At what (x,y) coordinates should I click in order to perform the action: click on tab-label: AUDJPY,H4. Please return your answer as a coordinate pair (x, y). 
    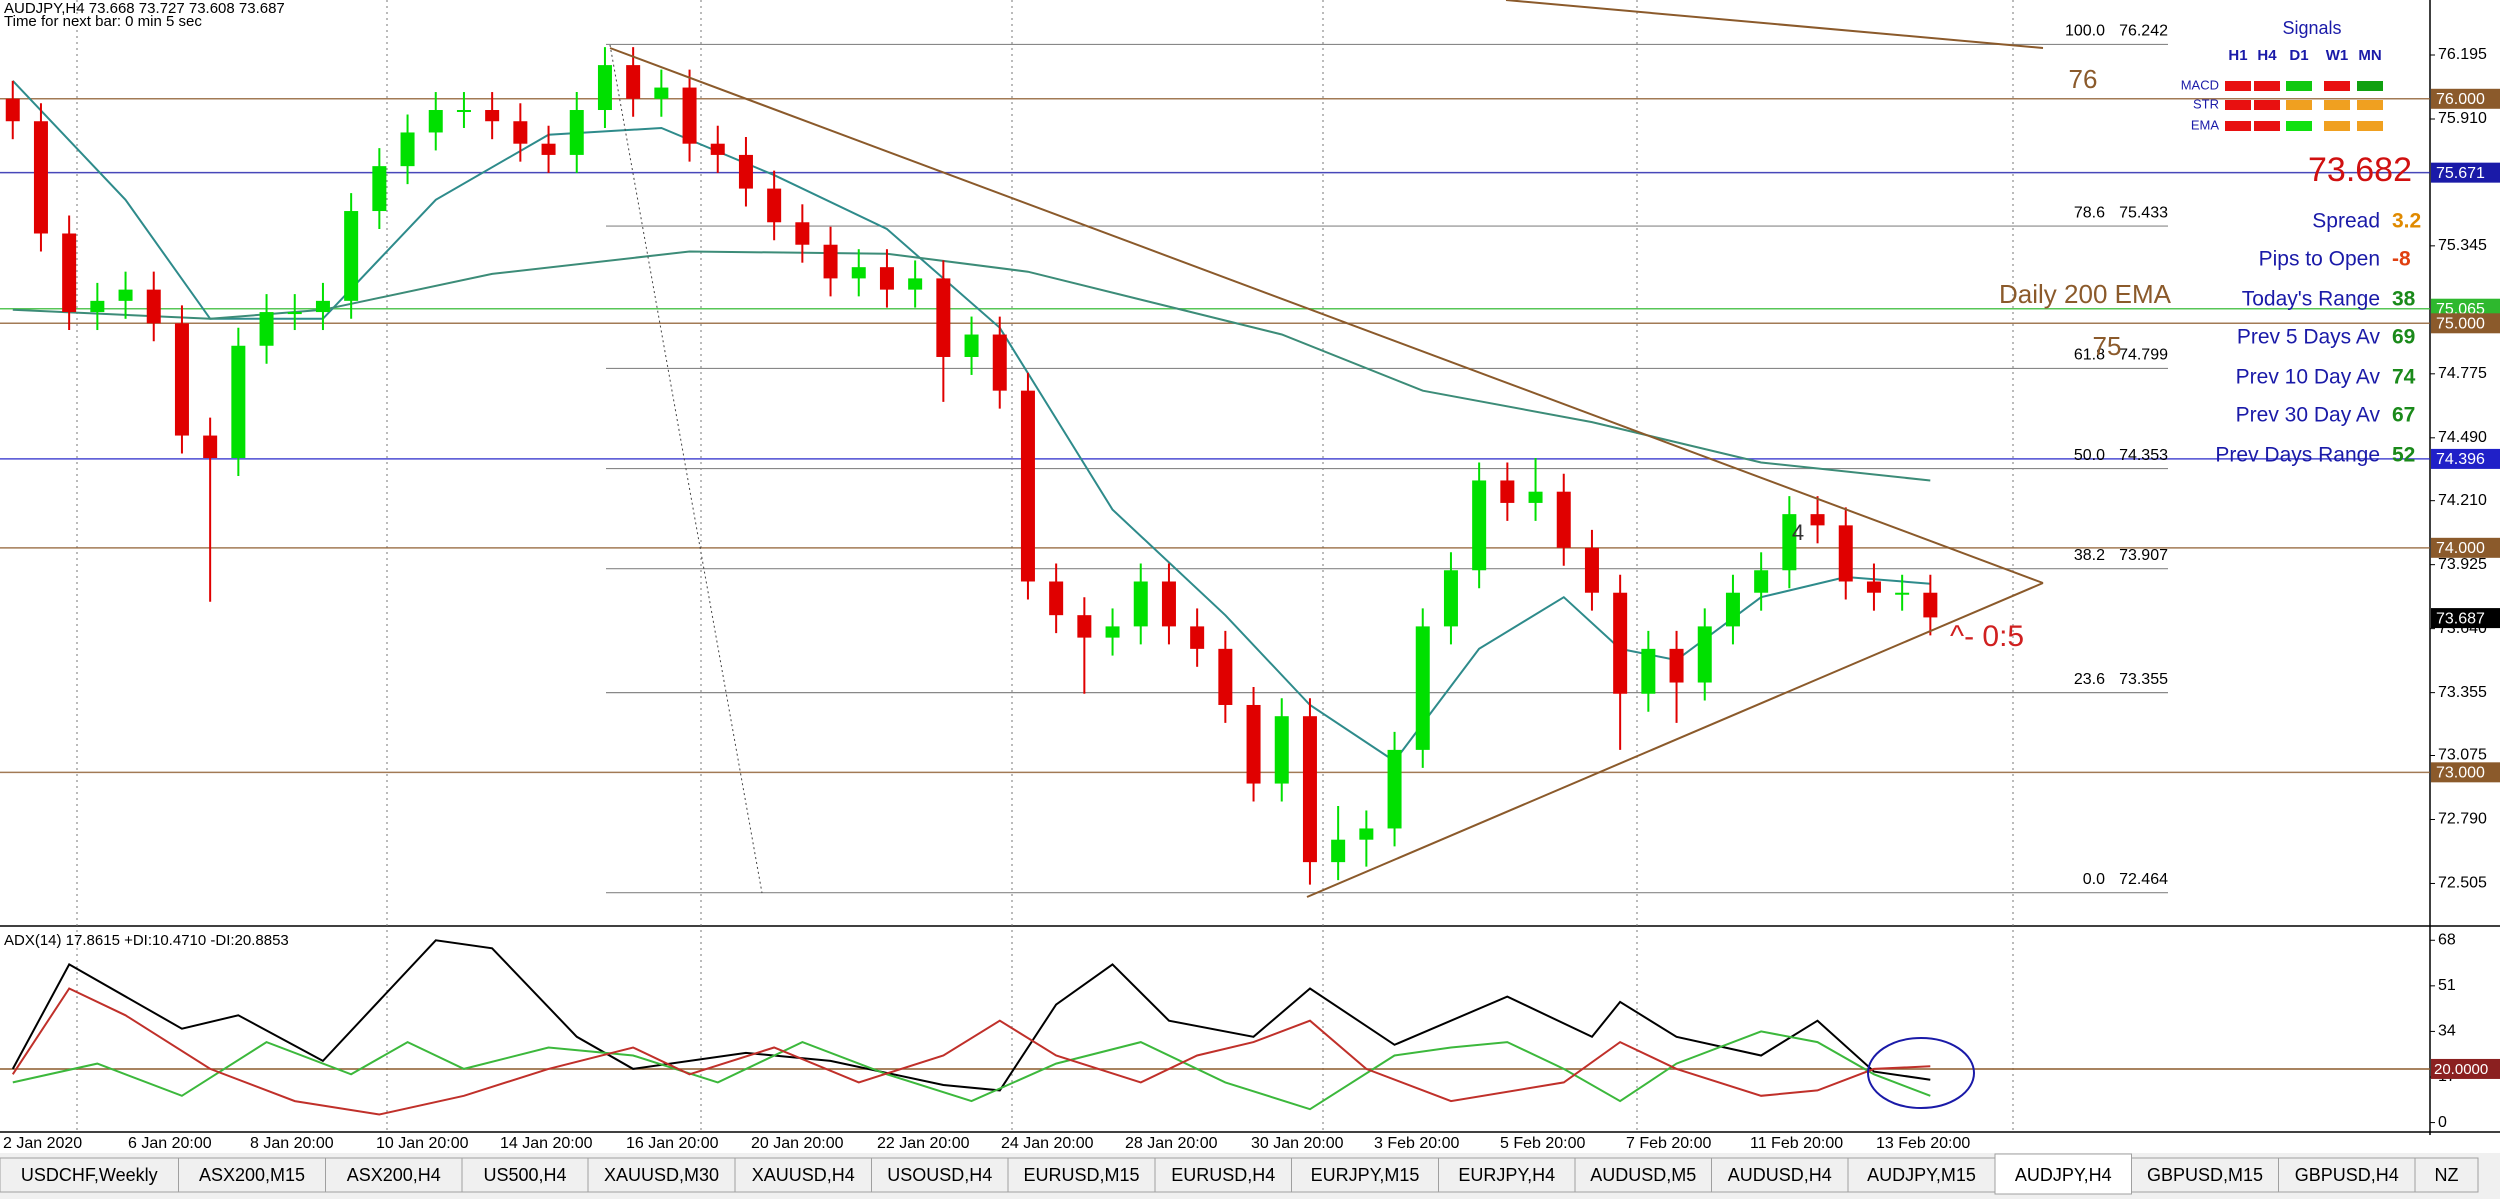
    Looking at the image, I should click on (2063, 1175).